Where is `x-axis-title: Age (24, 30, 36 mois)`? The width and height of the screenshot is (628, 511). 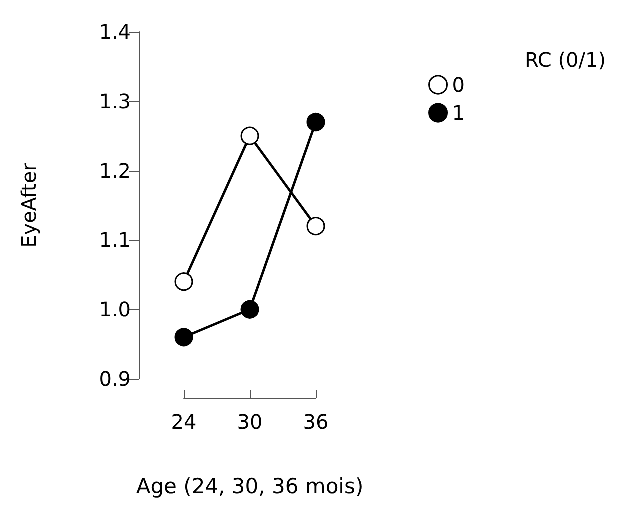 x-axis-title: Age (24, 30, 36 mois) is located at coordinates (250, 486).